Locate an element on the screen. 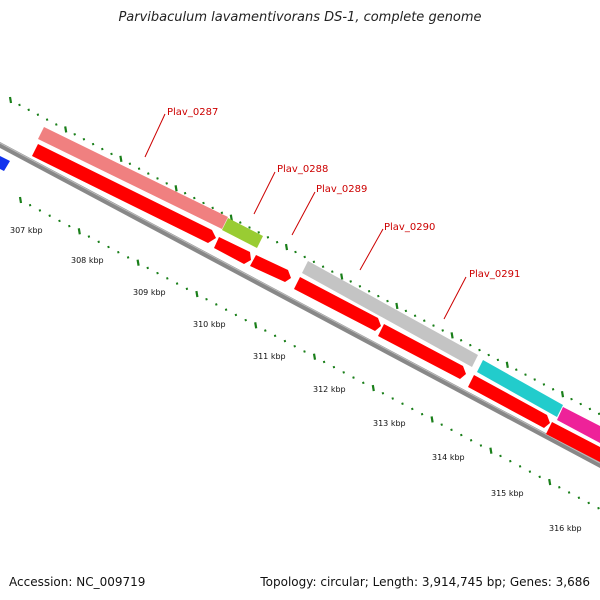 The width and height of the screenshot is (600, 600). gene-label-plav-0287: Plav_0287 is located at coordinates (192, 112).